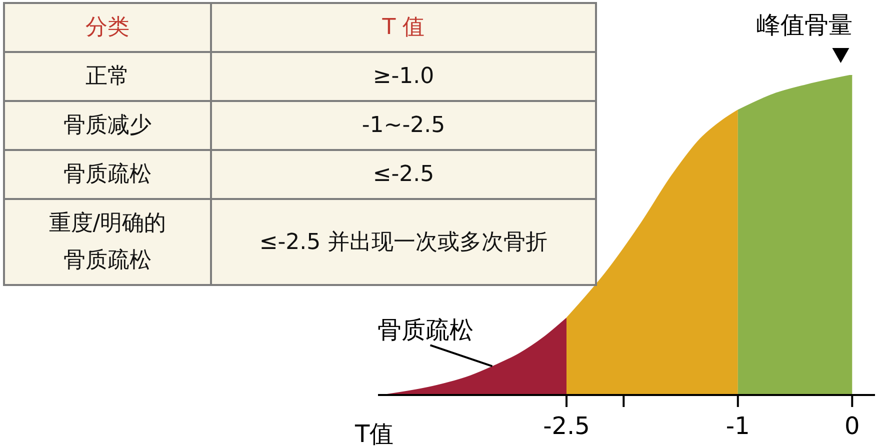 The image size is (880, 448). I want to click on text: 正常, so click(108, 77).